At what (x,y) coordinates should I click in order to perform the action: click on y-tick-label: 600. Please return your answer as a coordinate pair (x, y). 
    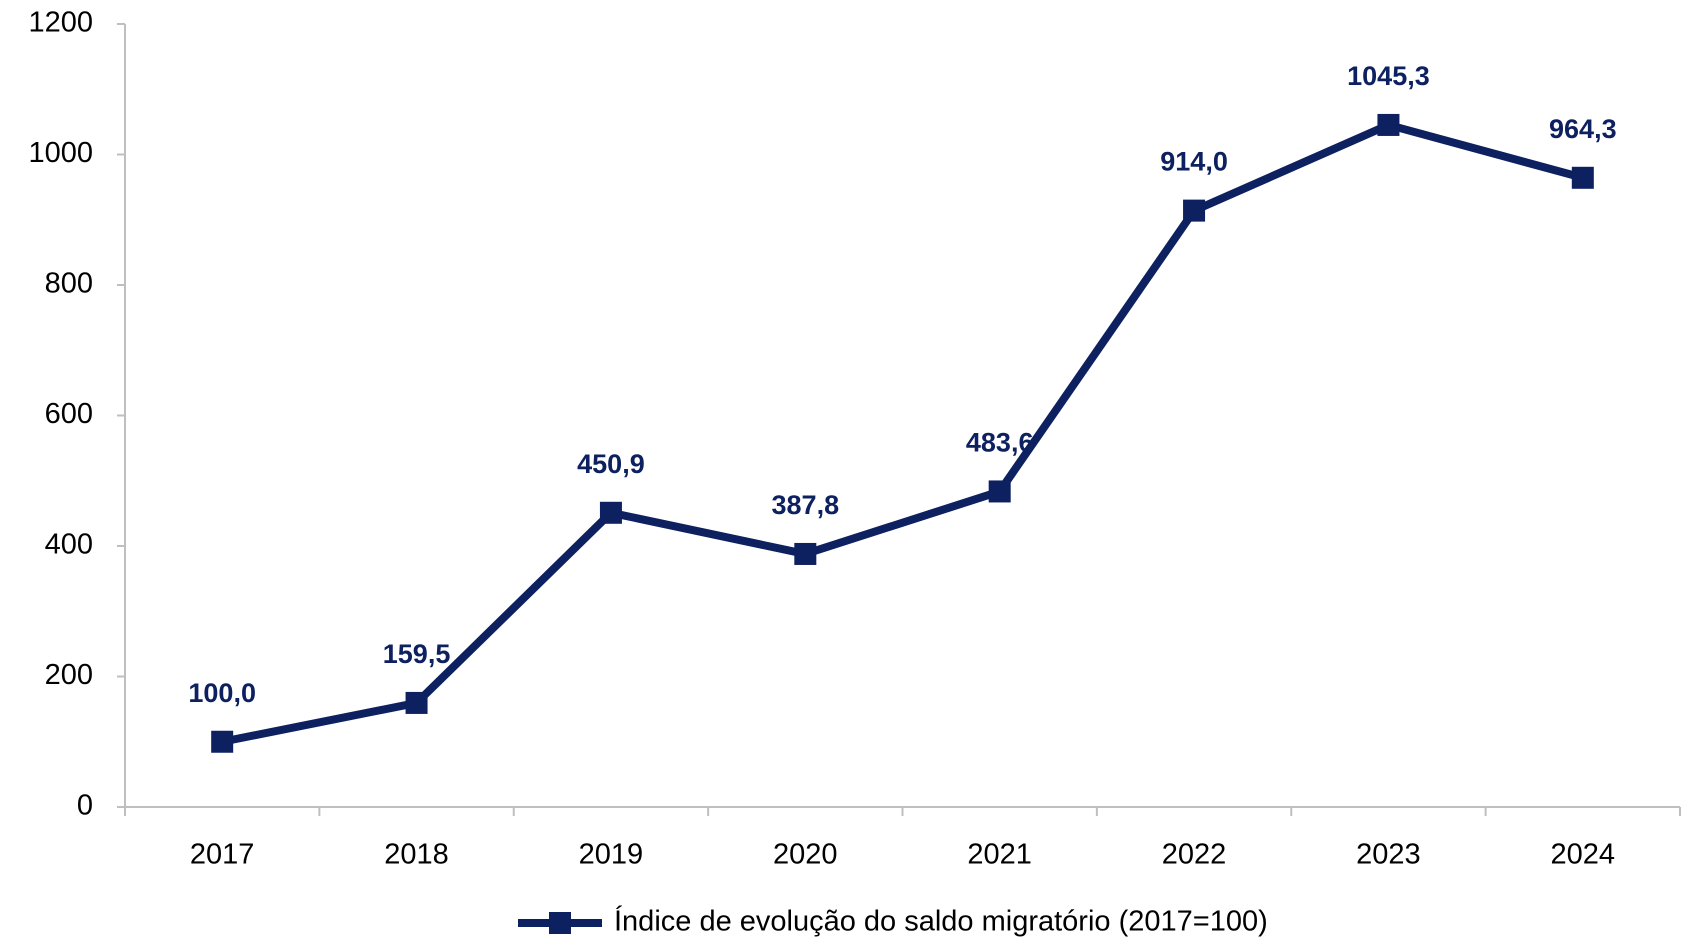
    Looking at the image, I should click on (69, 414).